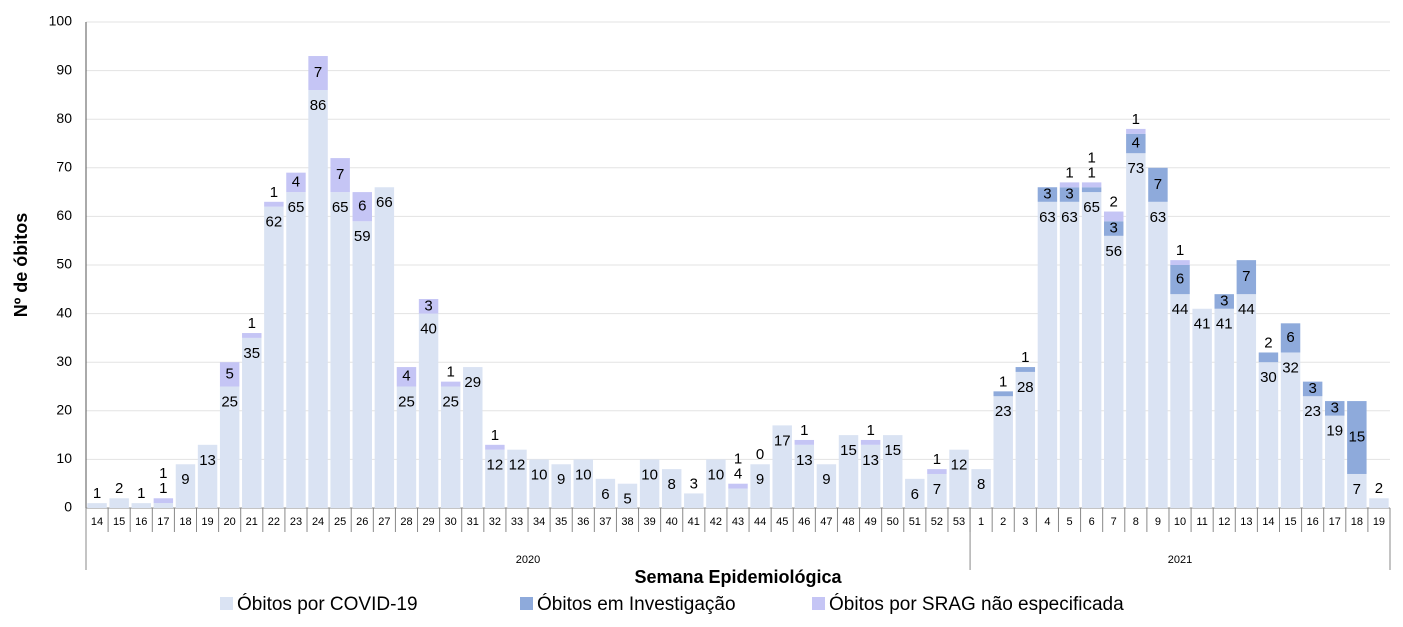 The height and width of the screenshot is (627, 1403). Describe the element at coordinates (64, 458) in the screenshot. I see `y-tick-label: 10` at that location.